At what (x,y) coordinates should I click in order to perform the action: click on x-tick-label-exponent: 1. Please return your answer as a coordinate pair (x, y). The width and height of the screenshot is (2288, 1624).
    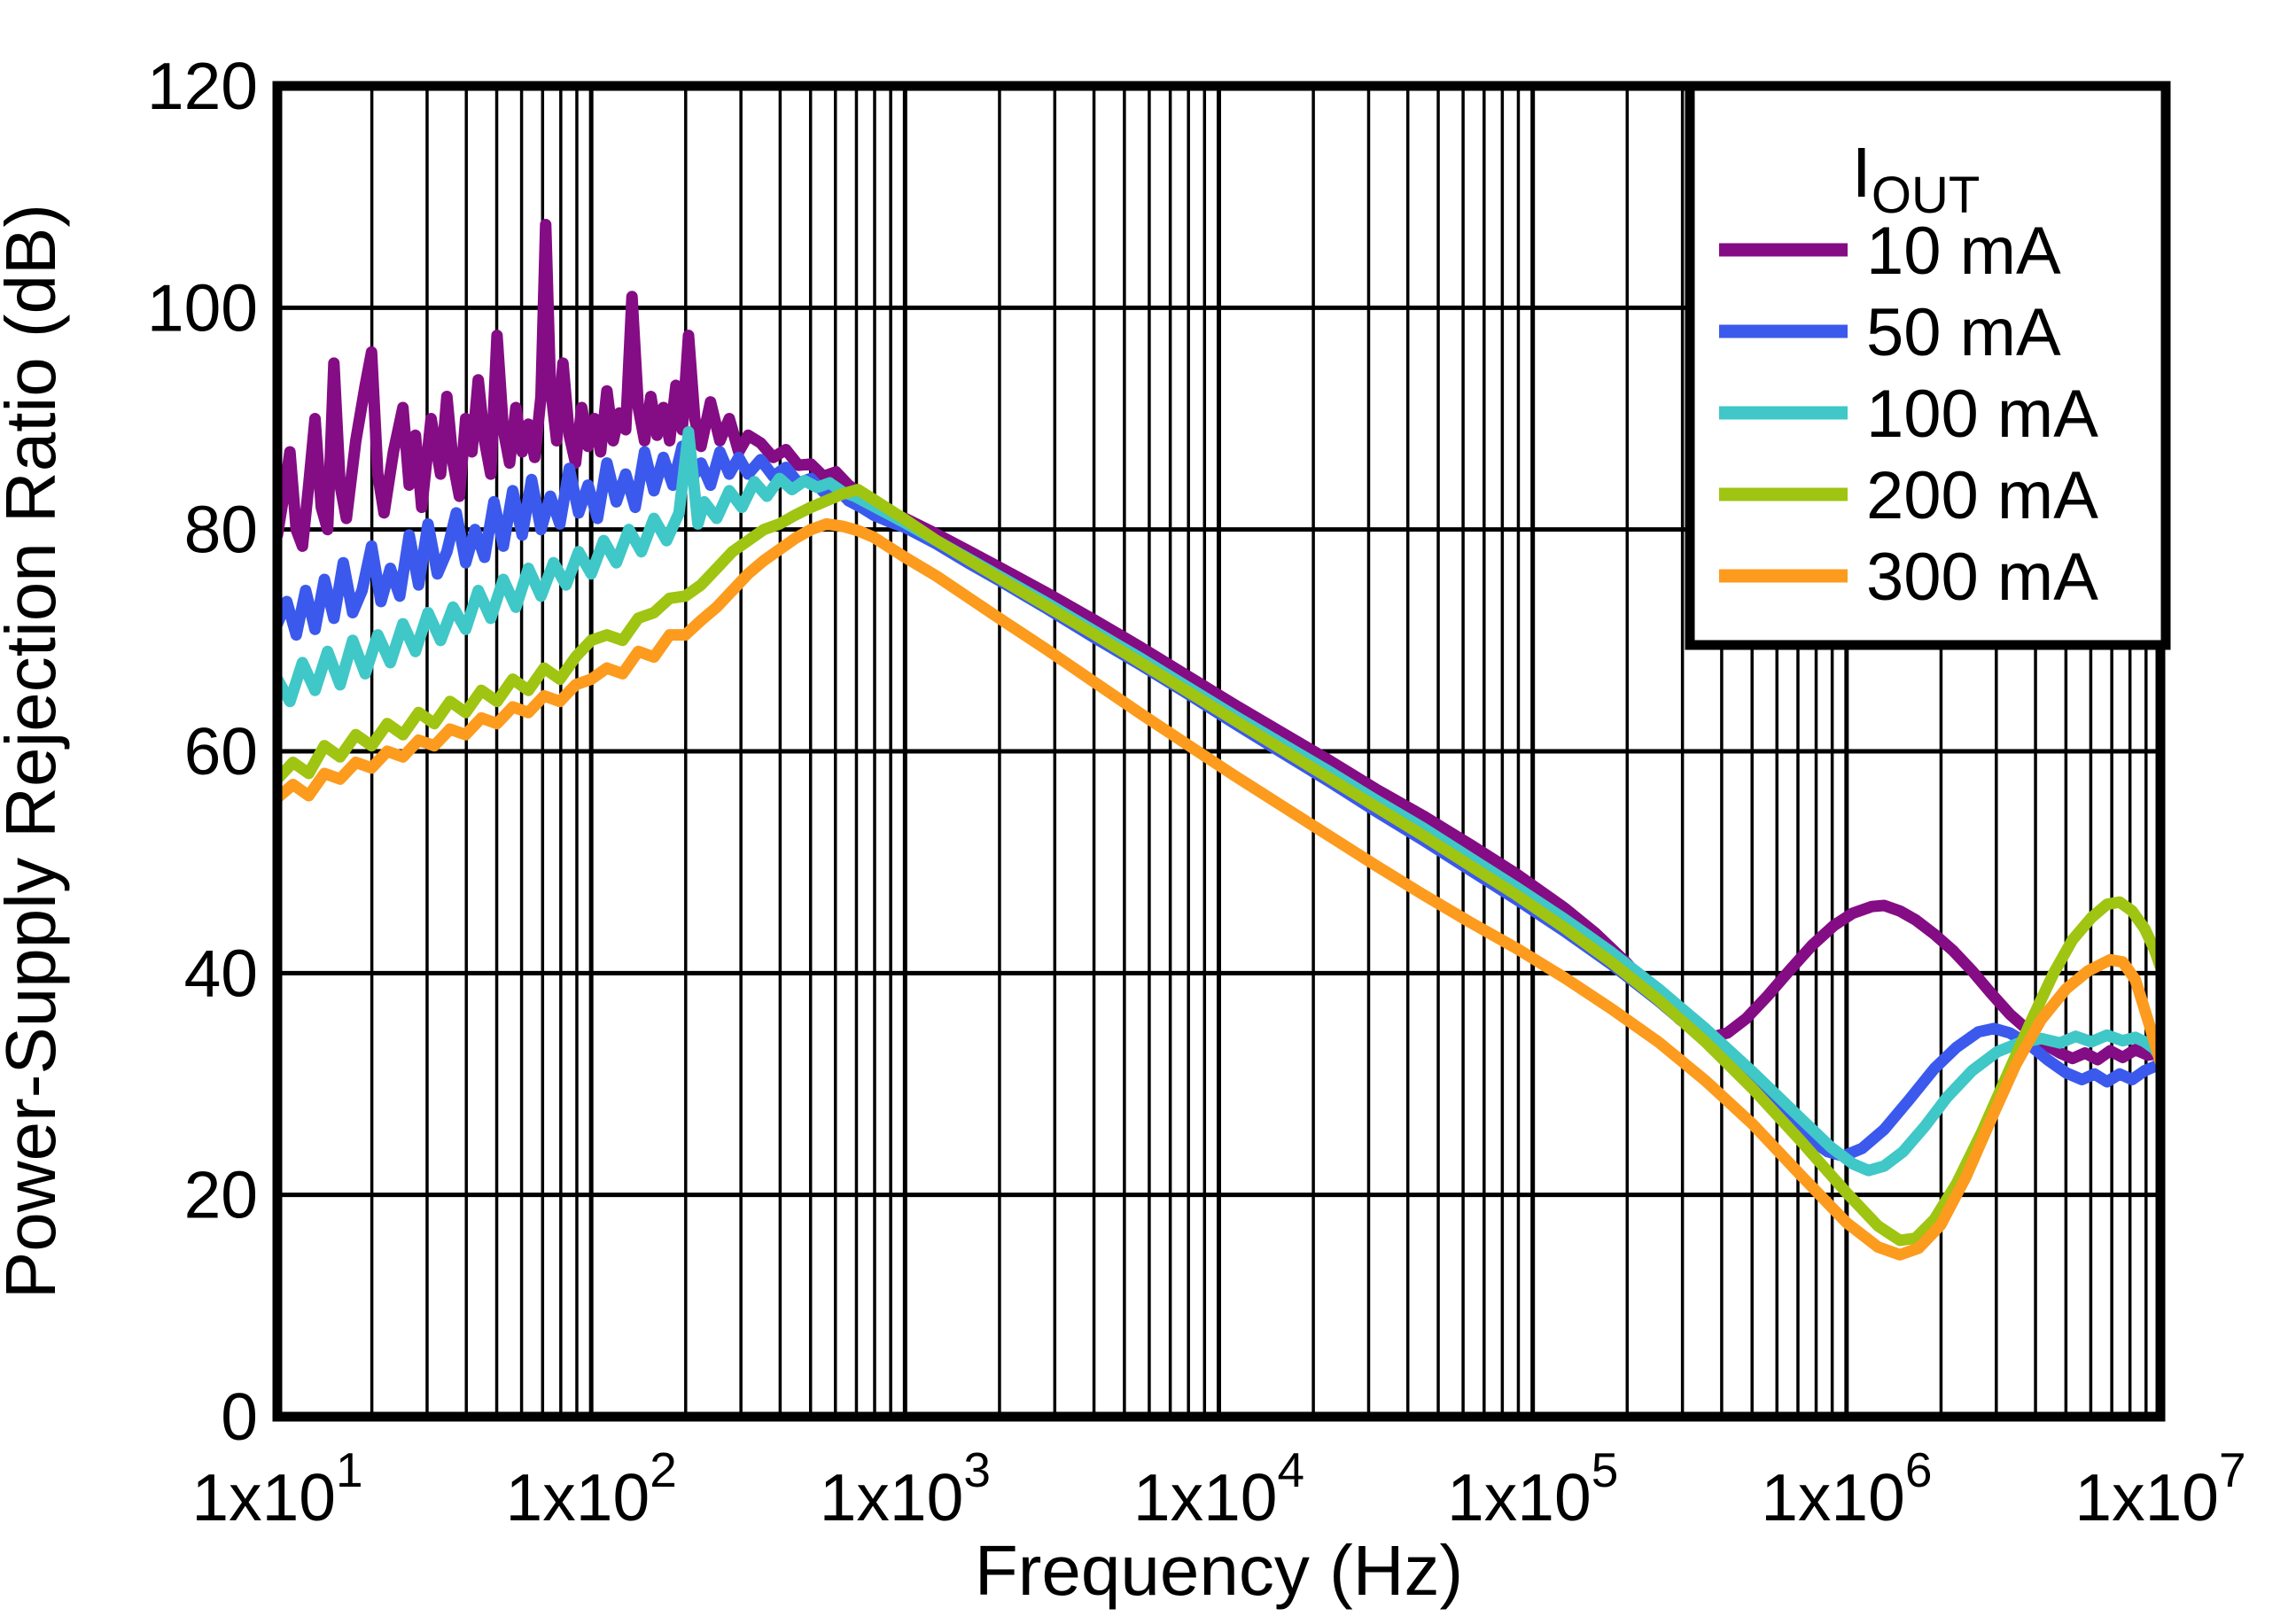
    Looking at the image, I should click on (350, 1470).